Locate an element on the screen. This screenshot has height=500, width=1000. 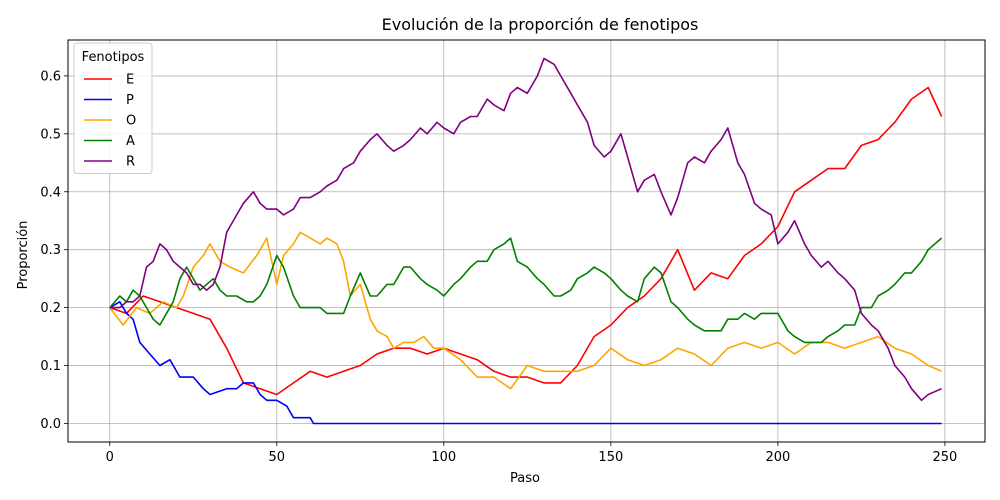
x-tick-label: 0 is located at coordinates (110, 457).